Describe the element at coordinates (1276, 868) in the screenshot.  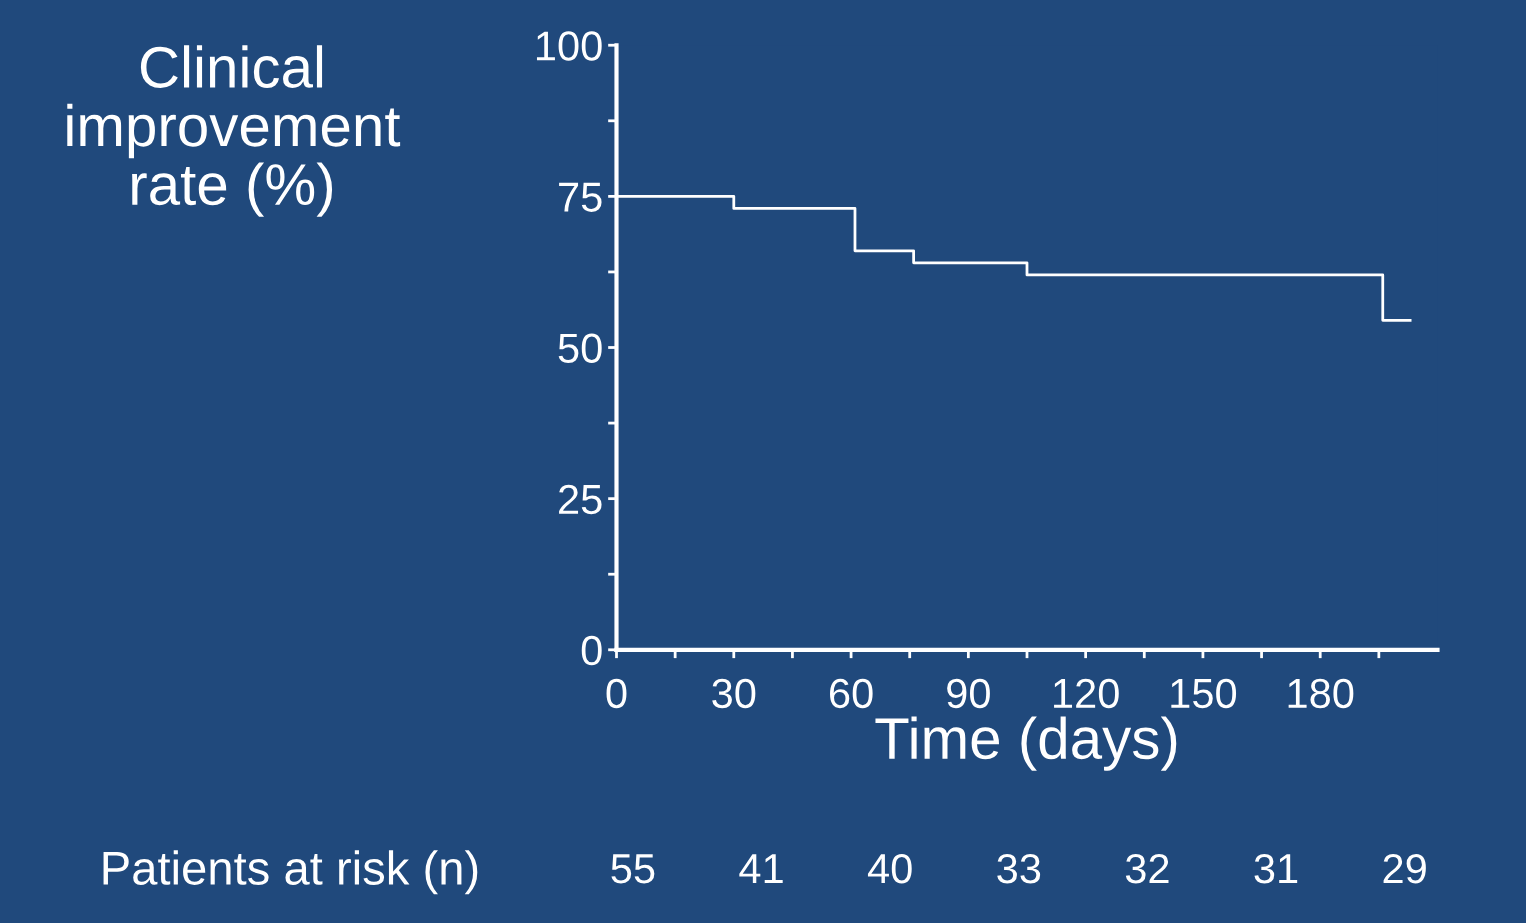
I see `text: 31` at that location.